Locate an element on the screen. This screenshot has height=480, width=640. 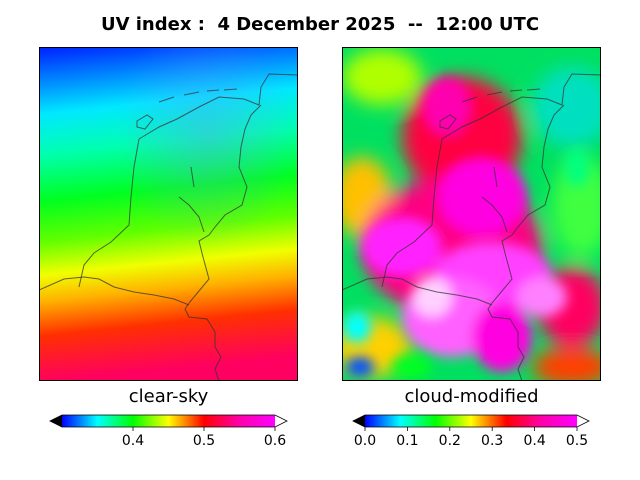
cloud-modified-label: cloud-modified is located at coordinates (471, 396).